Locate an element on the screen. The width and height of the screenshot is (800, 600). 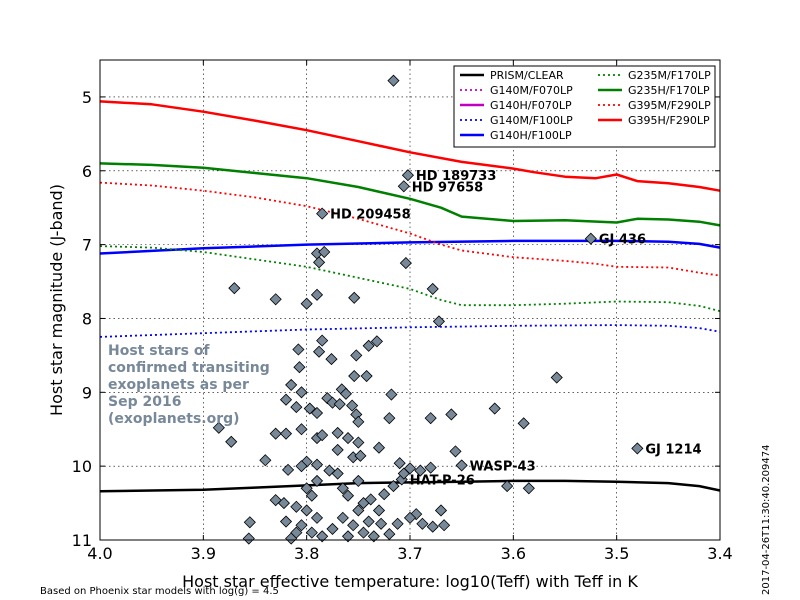
legend-label: G395H/F290LP is located at coordinates (669, 120).